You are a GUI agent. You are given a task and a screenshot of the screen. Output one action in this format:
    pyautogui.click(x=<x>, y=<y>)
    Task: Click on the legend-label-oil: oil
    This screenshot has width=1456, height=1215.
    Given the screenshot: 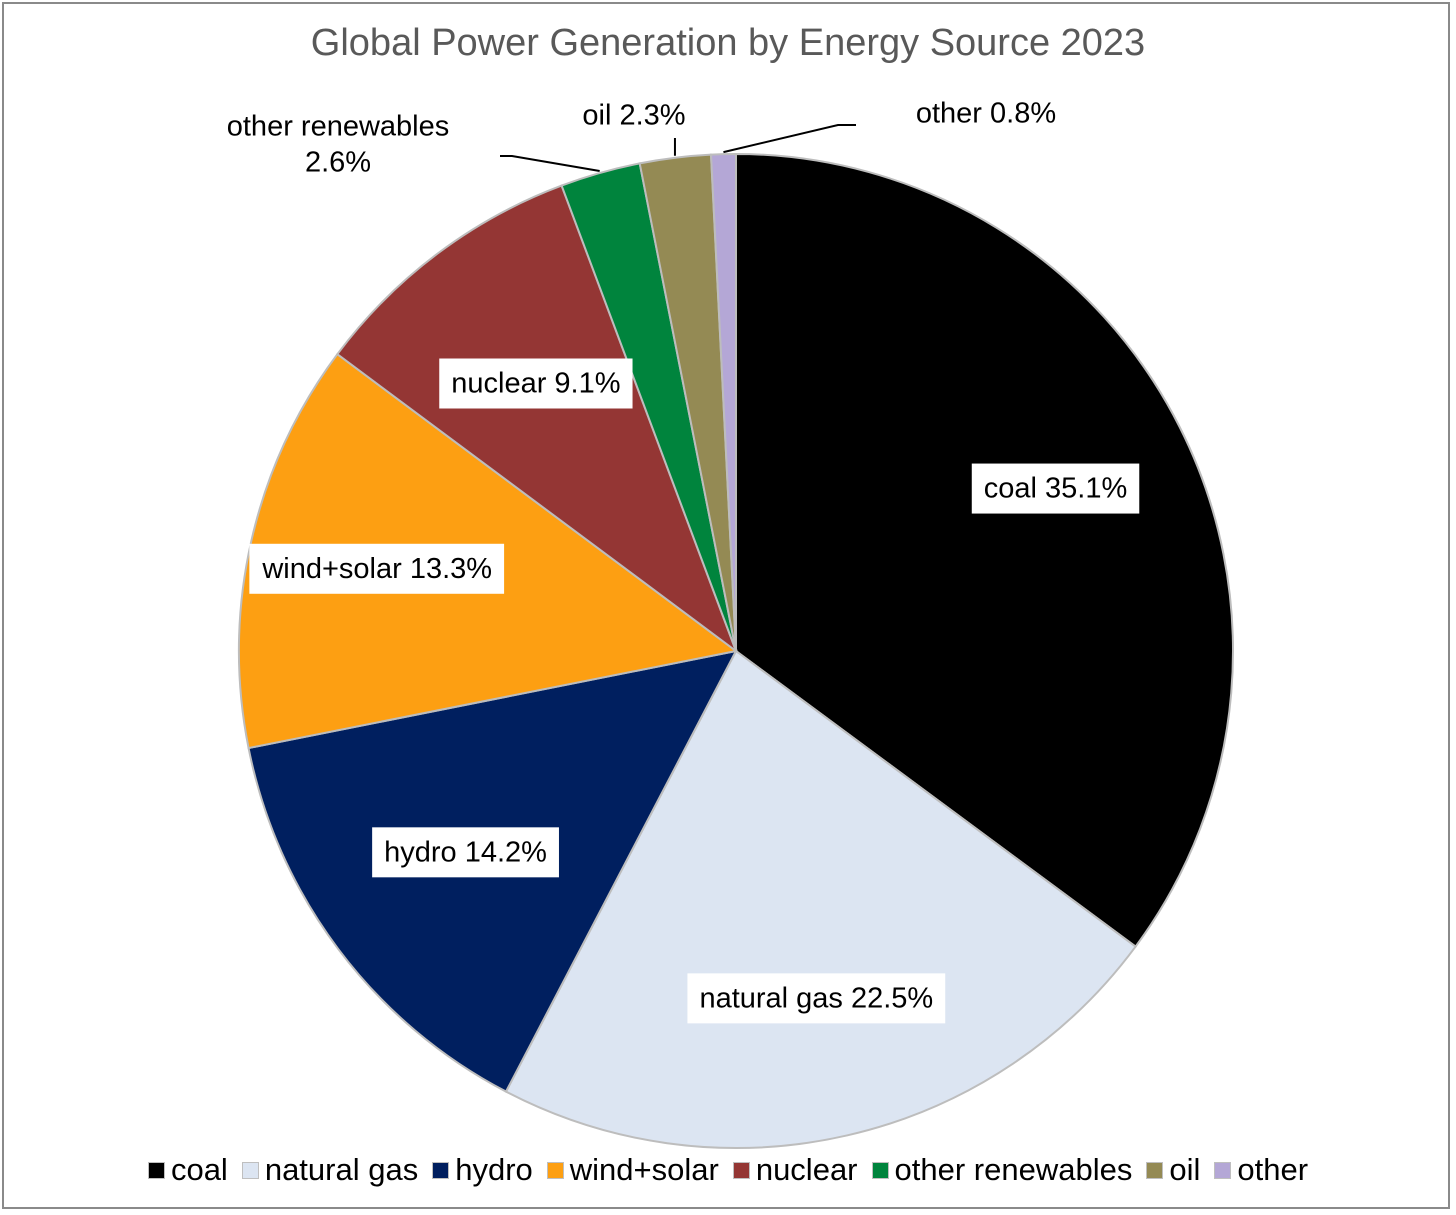 What is the action you would take?
    pyautogui.click(x=1185, y=1169)
    